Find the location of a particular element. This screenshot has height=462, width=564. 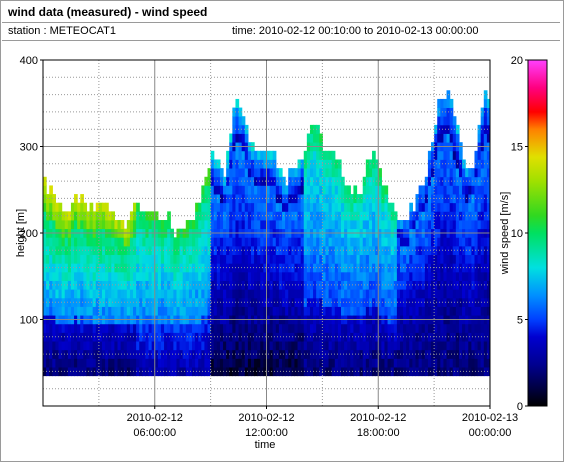

x-tick-label-date: 2010-02-13 is located at coordinates (490, 418).